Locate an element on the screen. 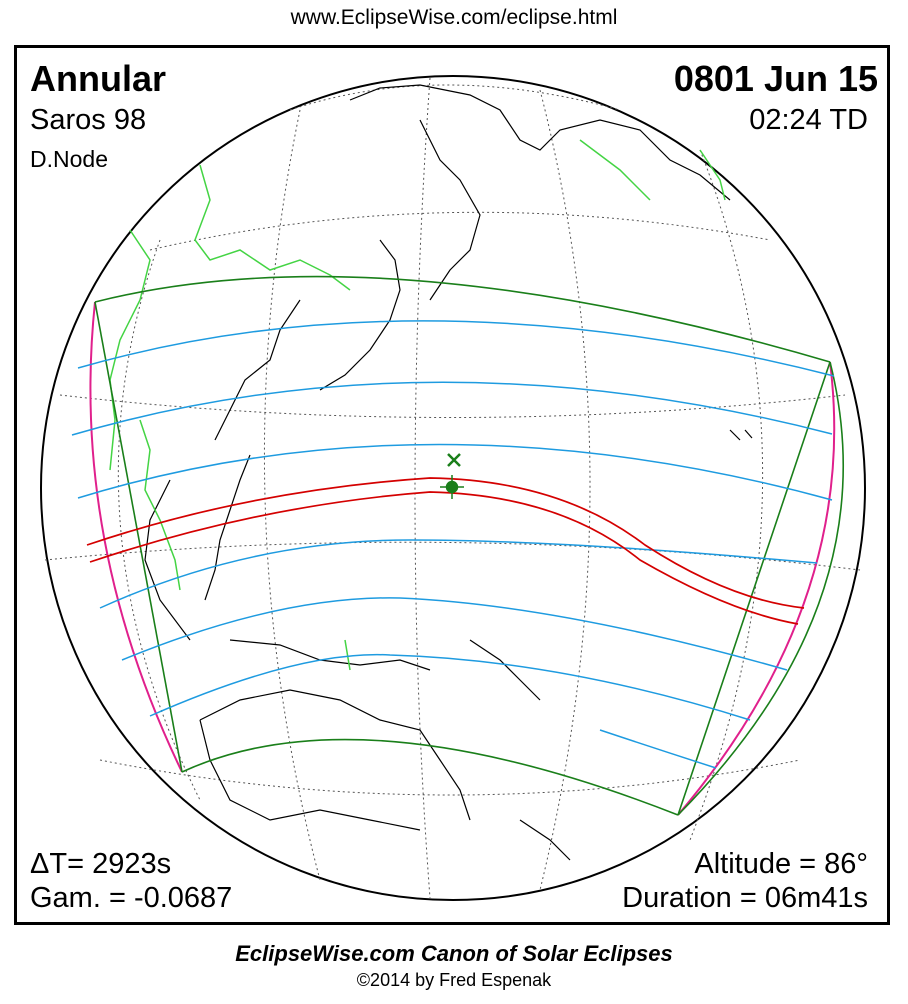  footer-copyright: ©2014 by Fred Espenak is located at coordinates (454, 980).